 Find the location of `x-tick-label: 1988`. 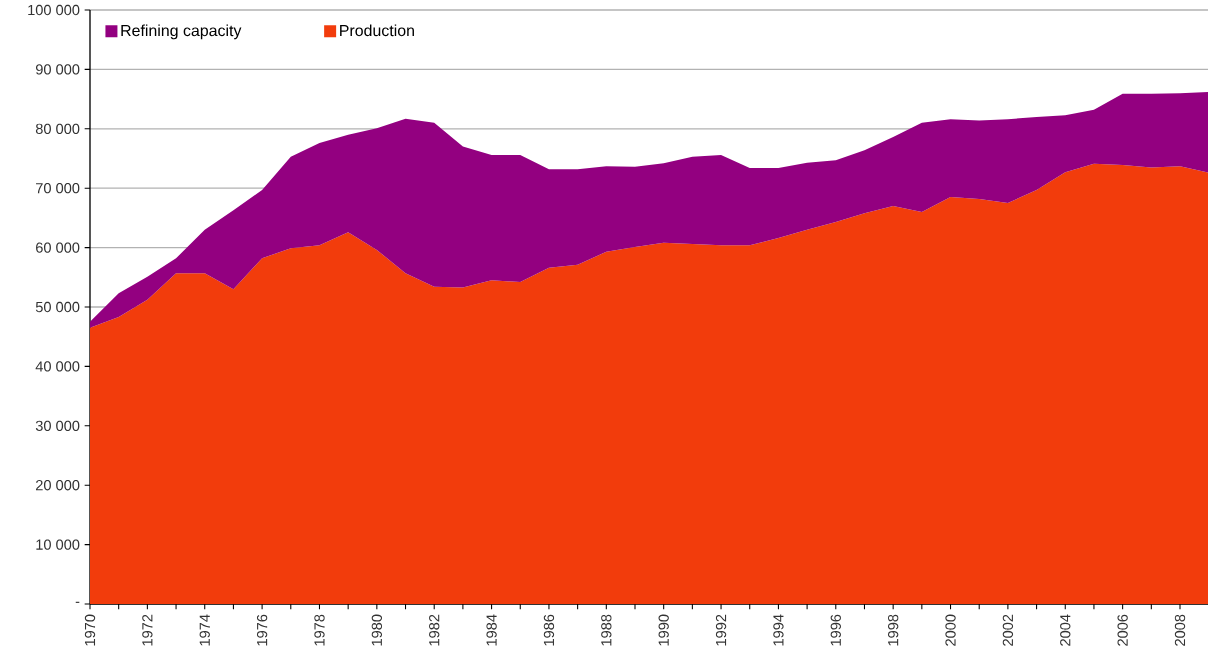

x-tick-label: 1988 is located at coordinates (606, 630).